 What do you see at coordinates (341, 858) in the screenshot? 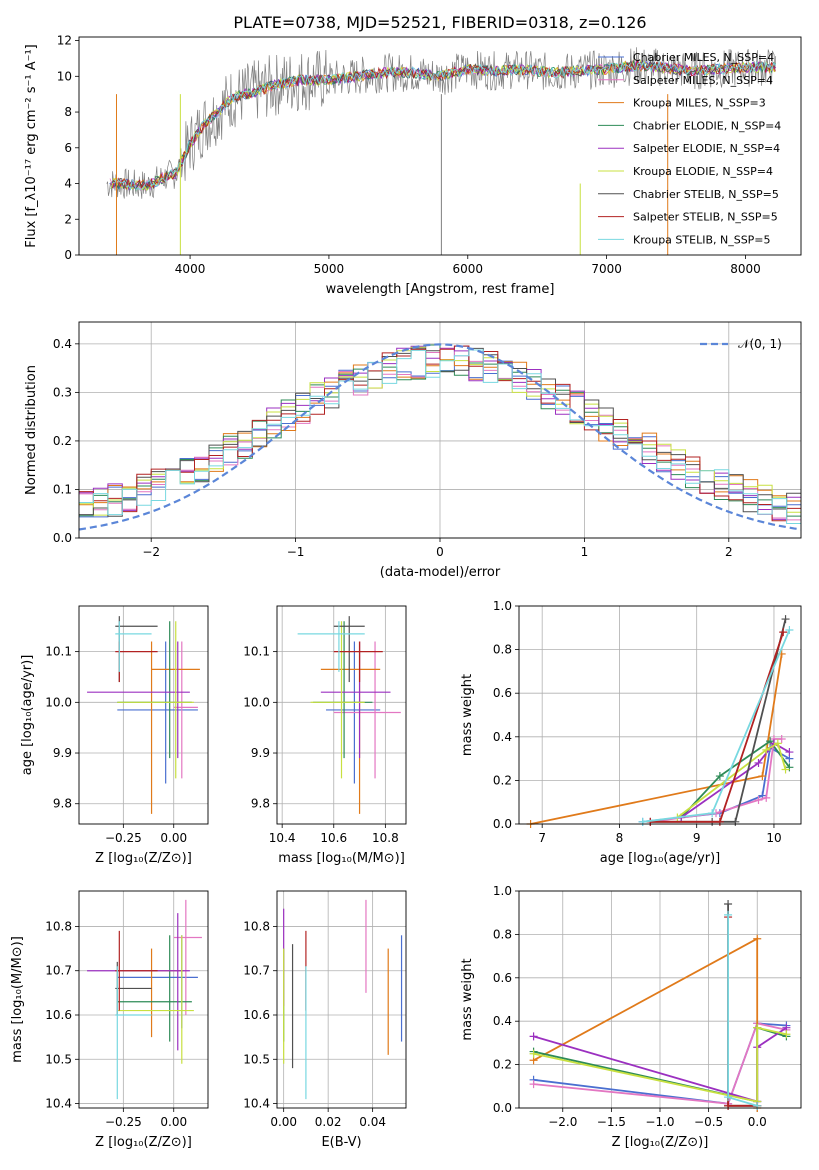
I see `x-axis-label: mass [log₁₀(M/M⊙)]` at bounding box center [341, 858].